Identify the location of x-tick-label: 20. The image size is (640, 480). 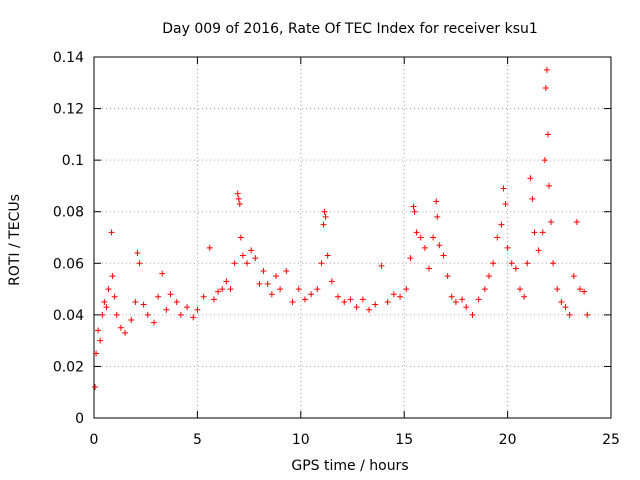
(508, 440).